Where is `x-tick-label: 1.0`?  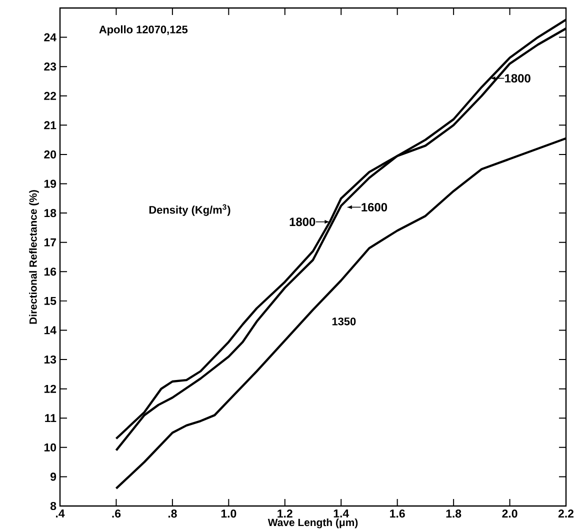 x-tick-label: 1.0 is located at coordinates (228, 514).